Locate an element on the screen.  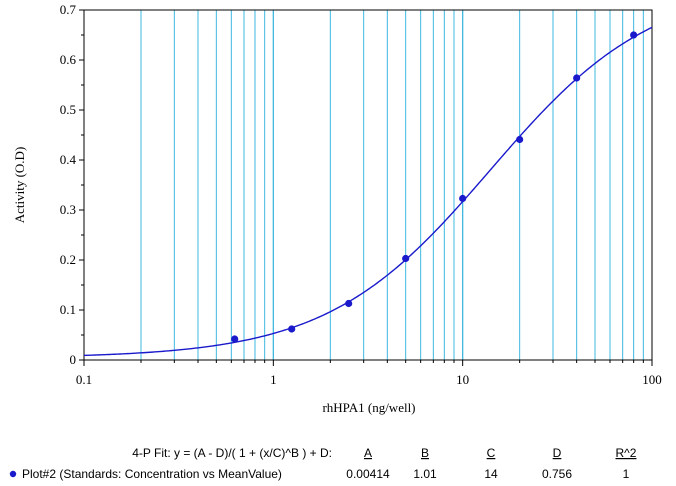
y-tick-label: 0.5 is located at coordinates (68, 109).